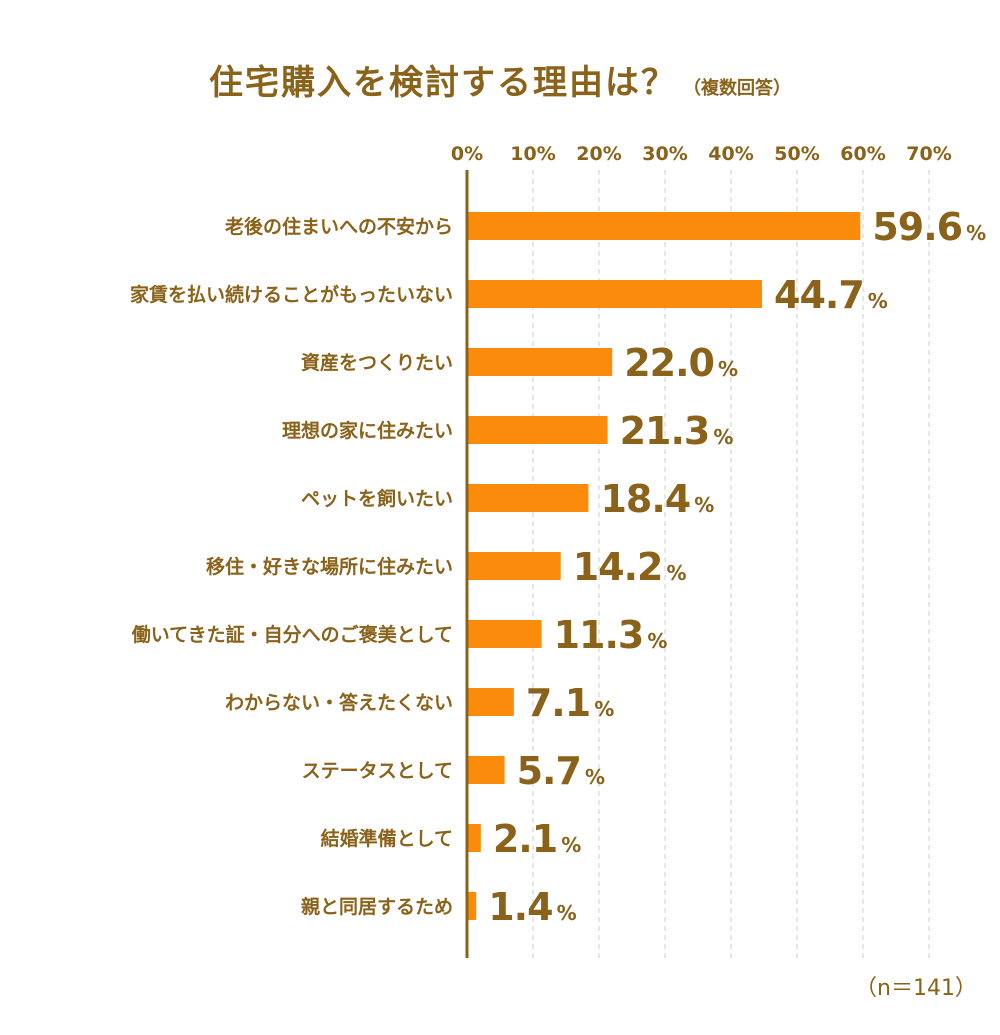 This screenshot has width=1000, height=1035. I want to click on value-label: 44.7, so click(819, 295).